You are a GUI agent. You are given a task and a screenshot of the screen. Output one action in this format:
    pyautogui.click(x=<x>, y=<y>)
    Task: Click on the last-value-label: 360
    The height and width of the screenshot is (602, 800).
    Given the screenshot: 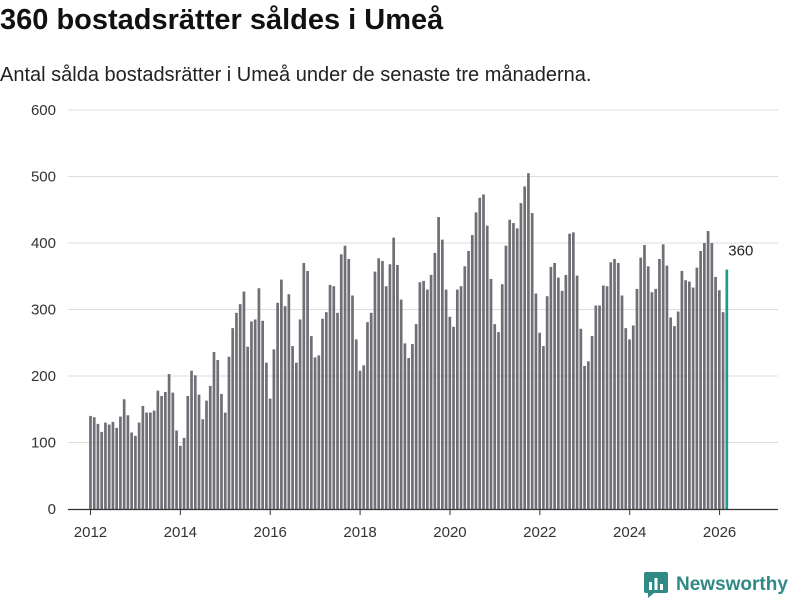 What is the action you would take?
    pyautogui.click(x=740, y=251)
    